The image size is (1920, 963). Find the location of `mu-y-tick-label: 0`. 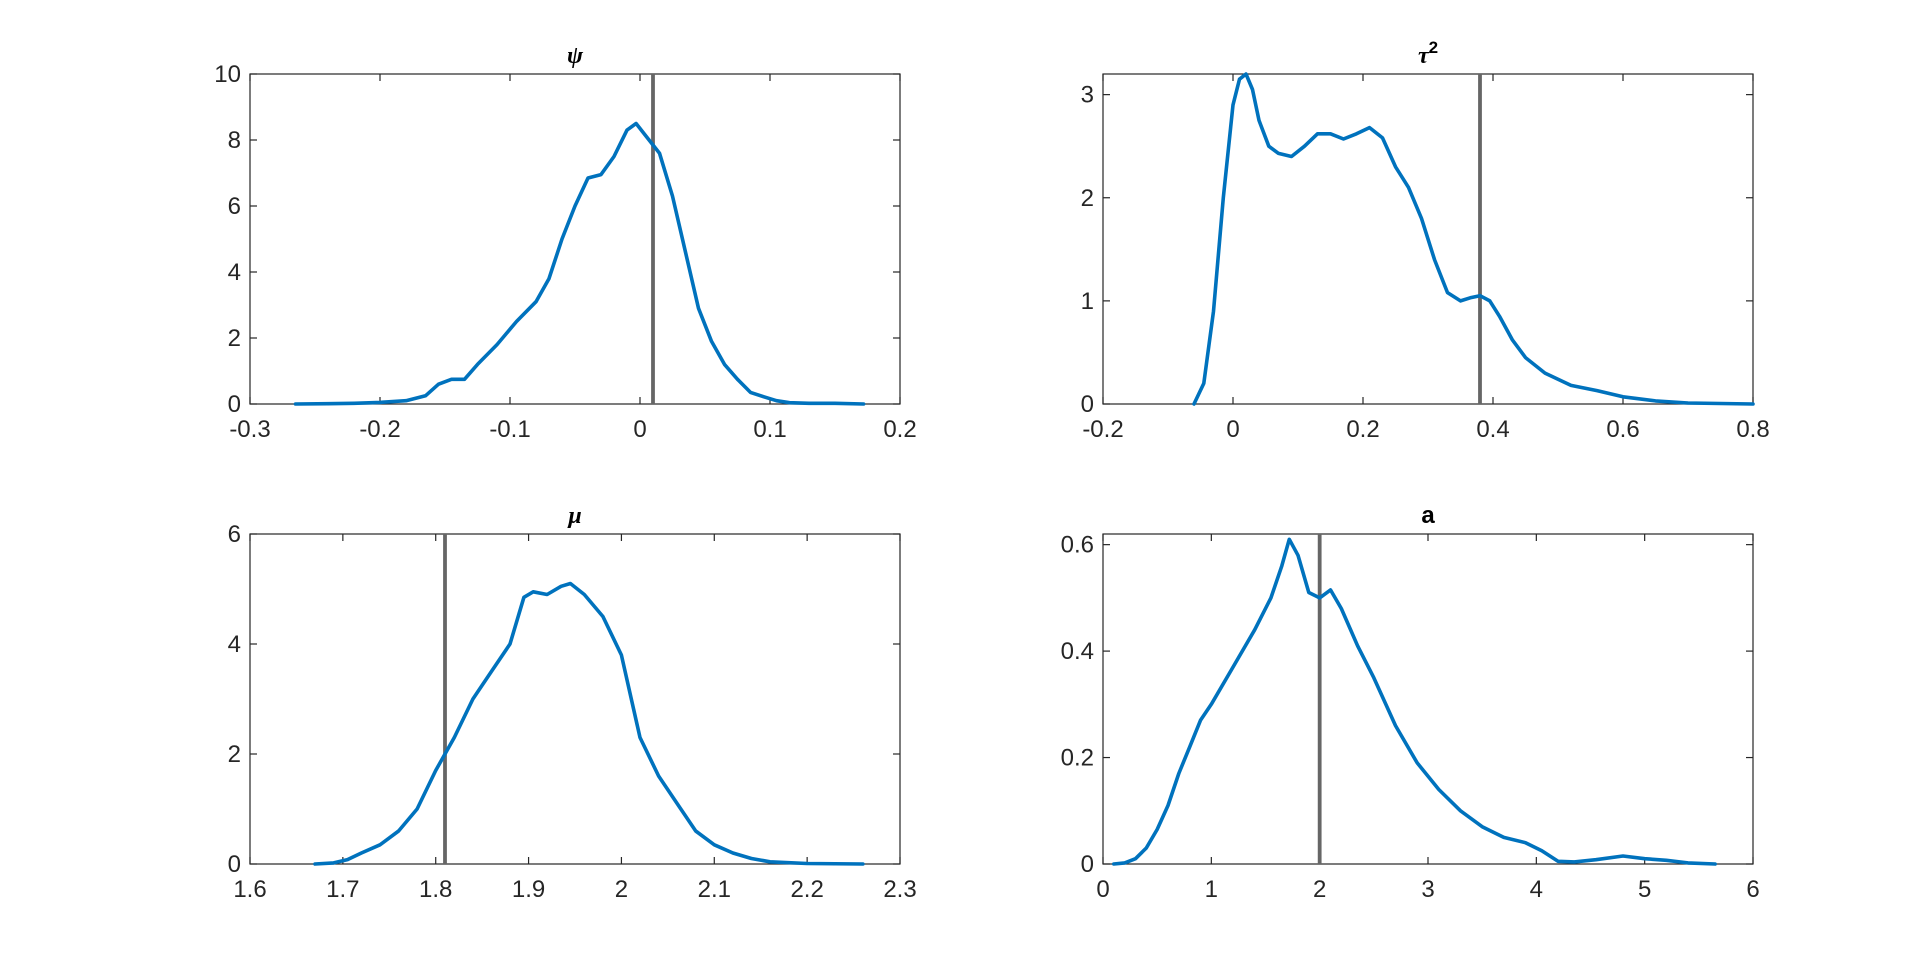

mu-y-tick-label: 0 is located at coordinates (234, 864).